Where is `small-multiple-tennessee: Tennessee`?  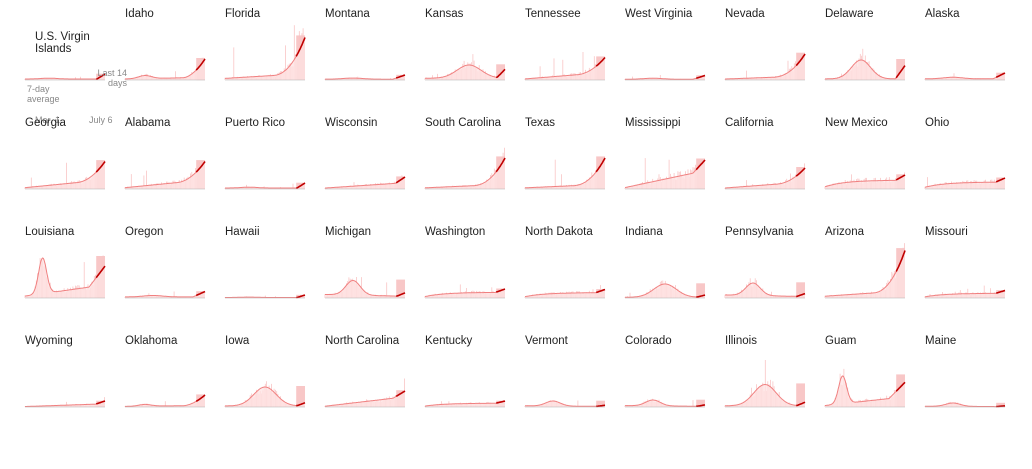 small-multiple-tennessee: Tennessee is located at coordinates (574, 54).